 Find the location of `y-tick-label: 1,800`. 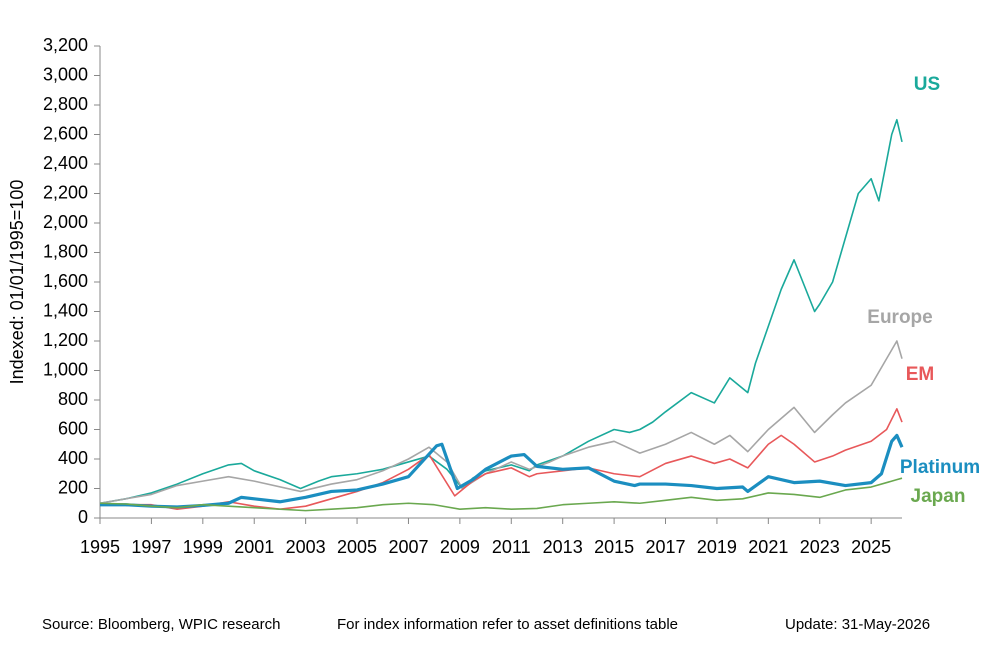

y-tick-label: 1,800 is located at coordinates (65, 251).